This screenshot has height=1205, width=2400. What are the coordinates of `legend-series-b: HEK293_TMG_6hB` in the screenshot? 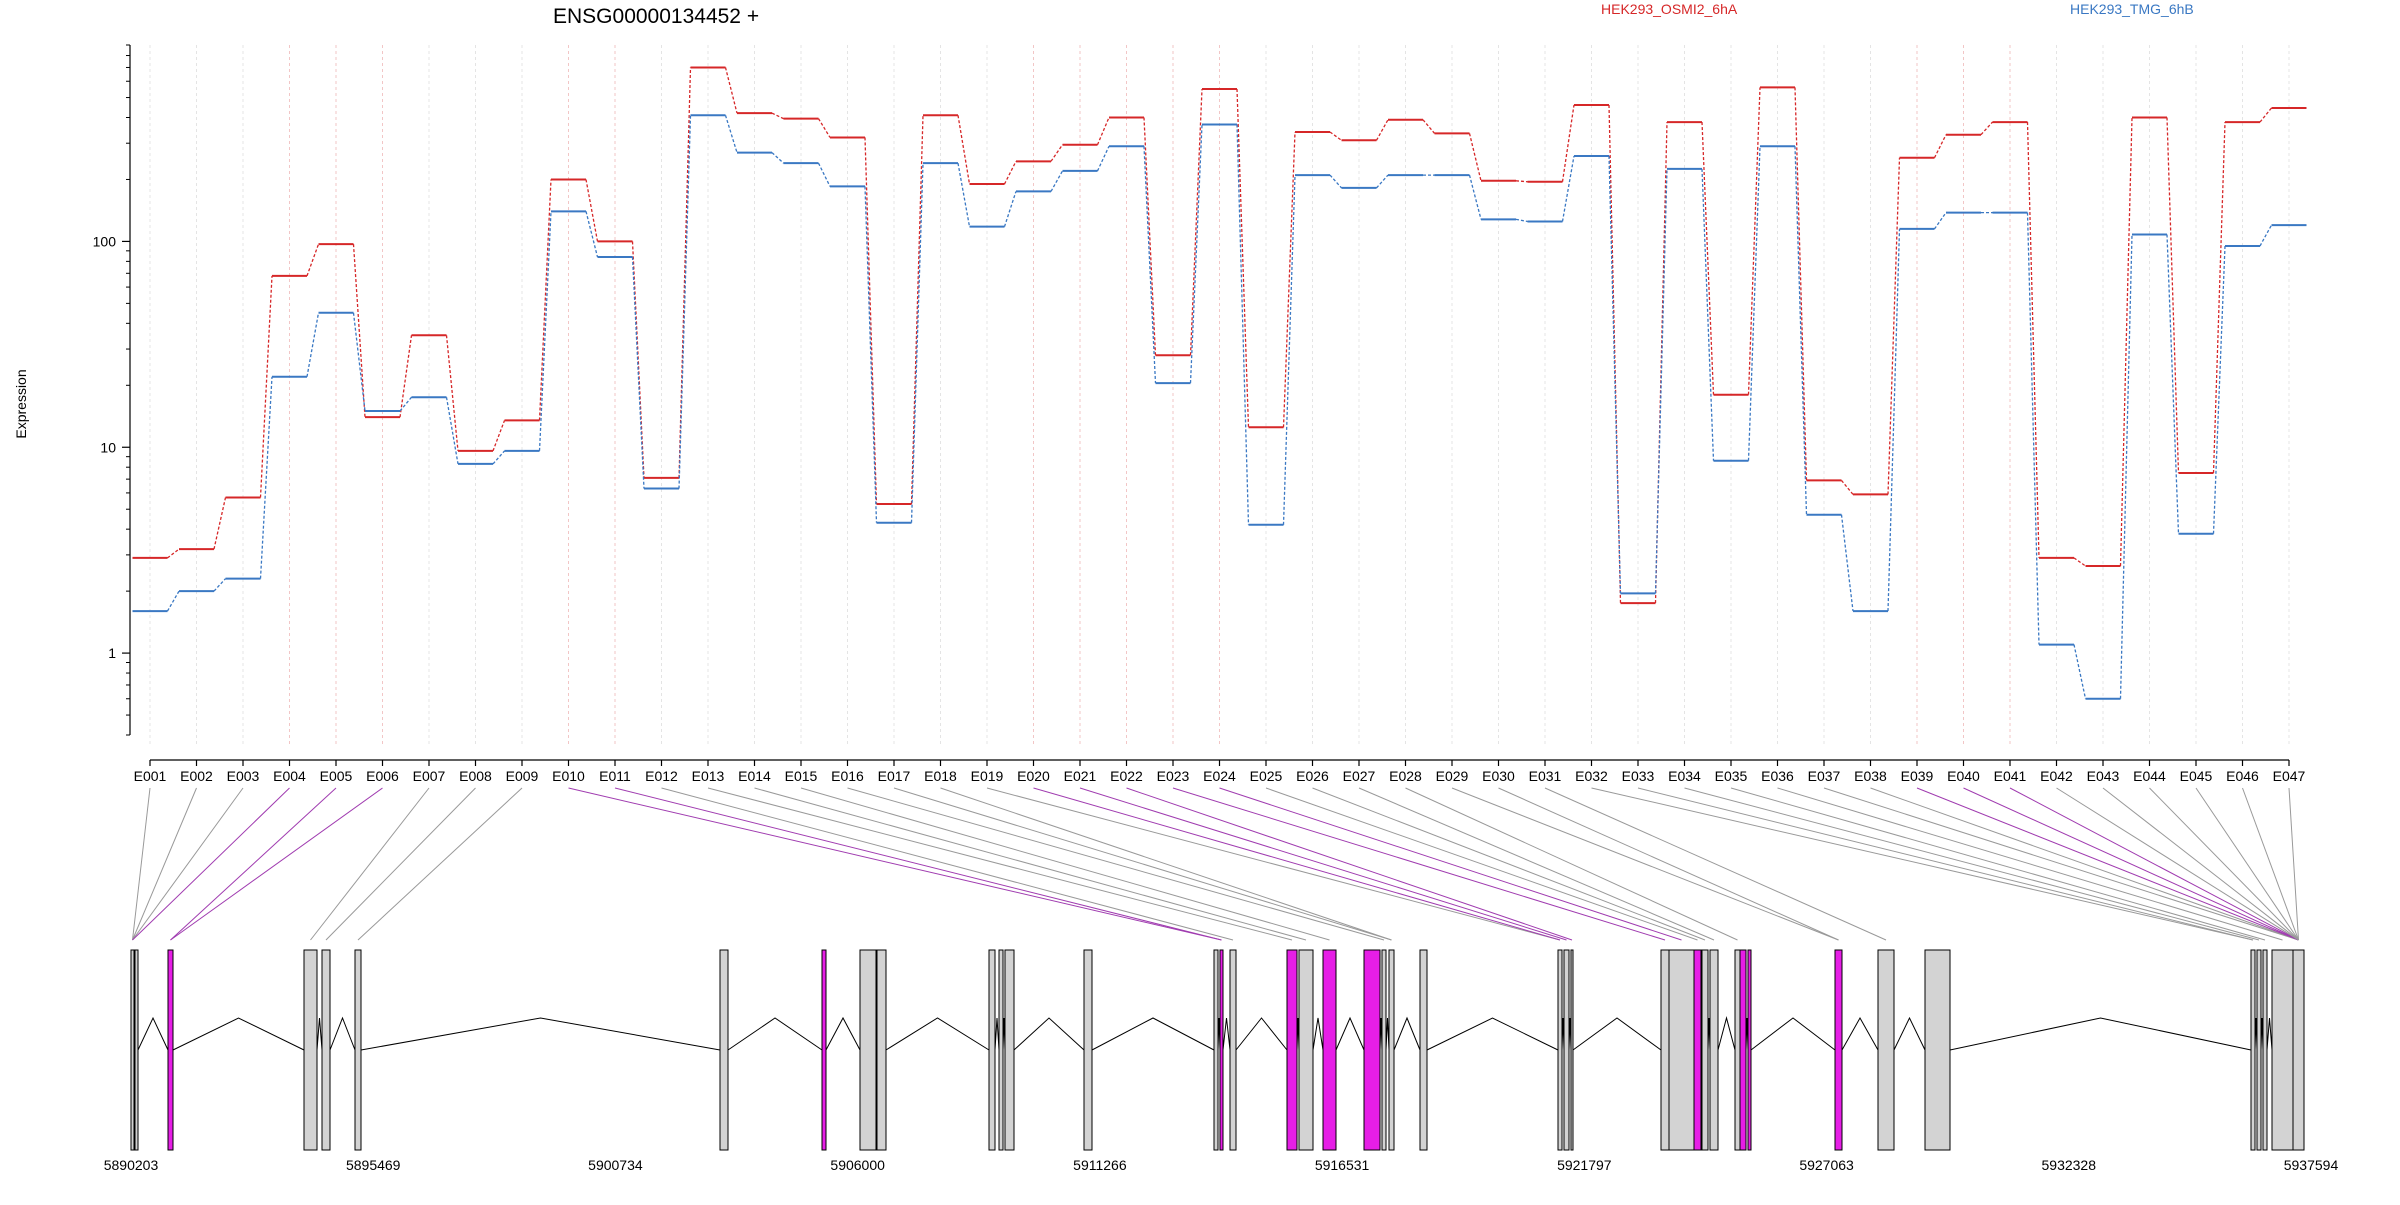 It's located at (2132, 9).